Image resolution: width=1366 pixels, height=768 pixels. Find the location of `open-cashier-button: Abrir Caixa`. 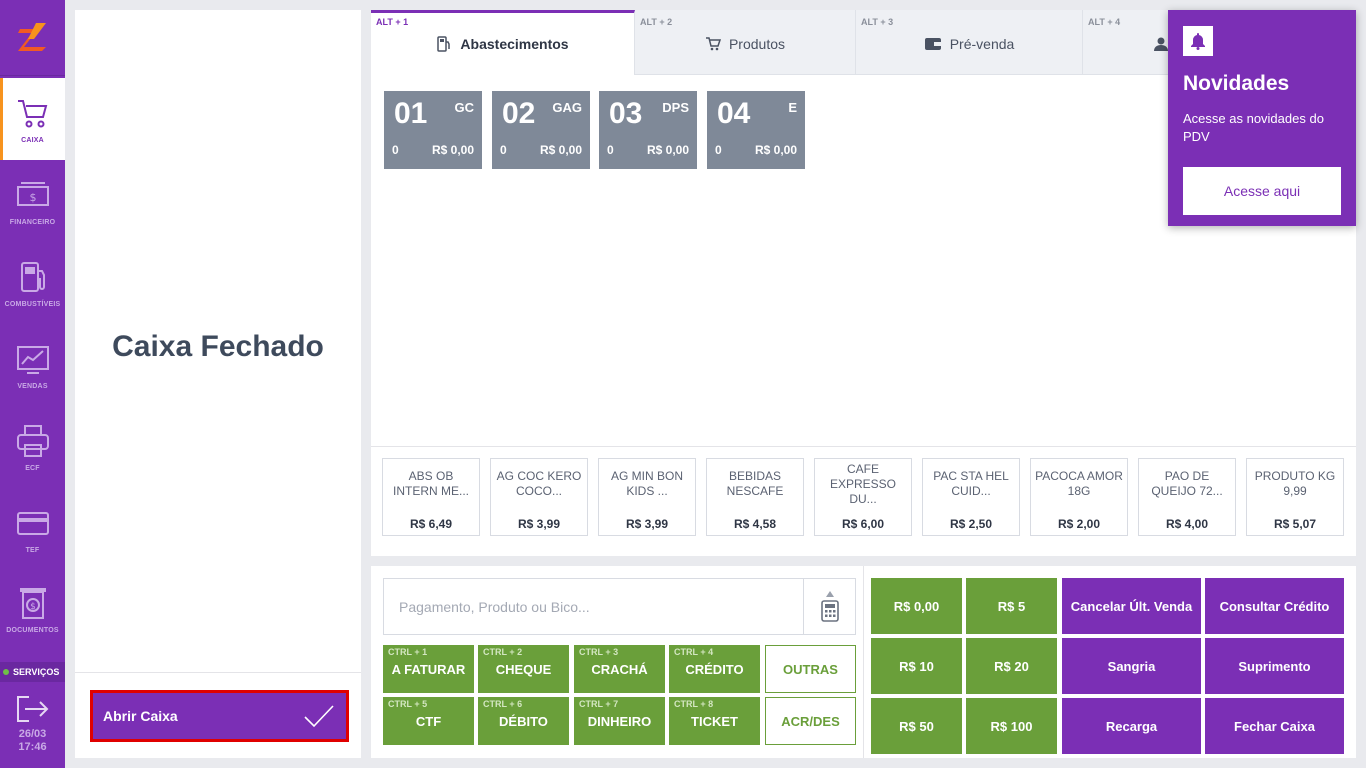

open-cashier-button: Abrir Caixa is located at coordinates (219, 716).